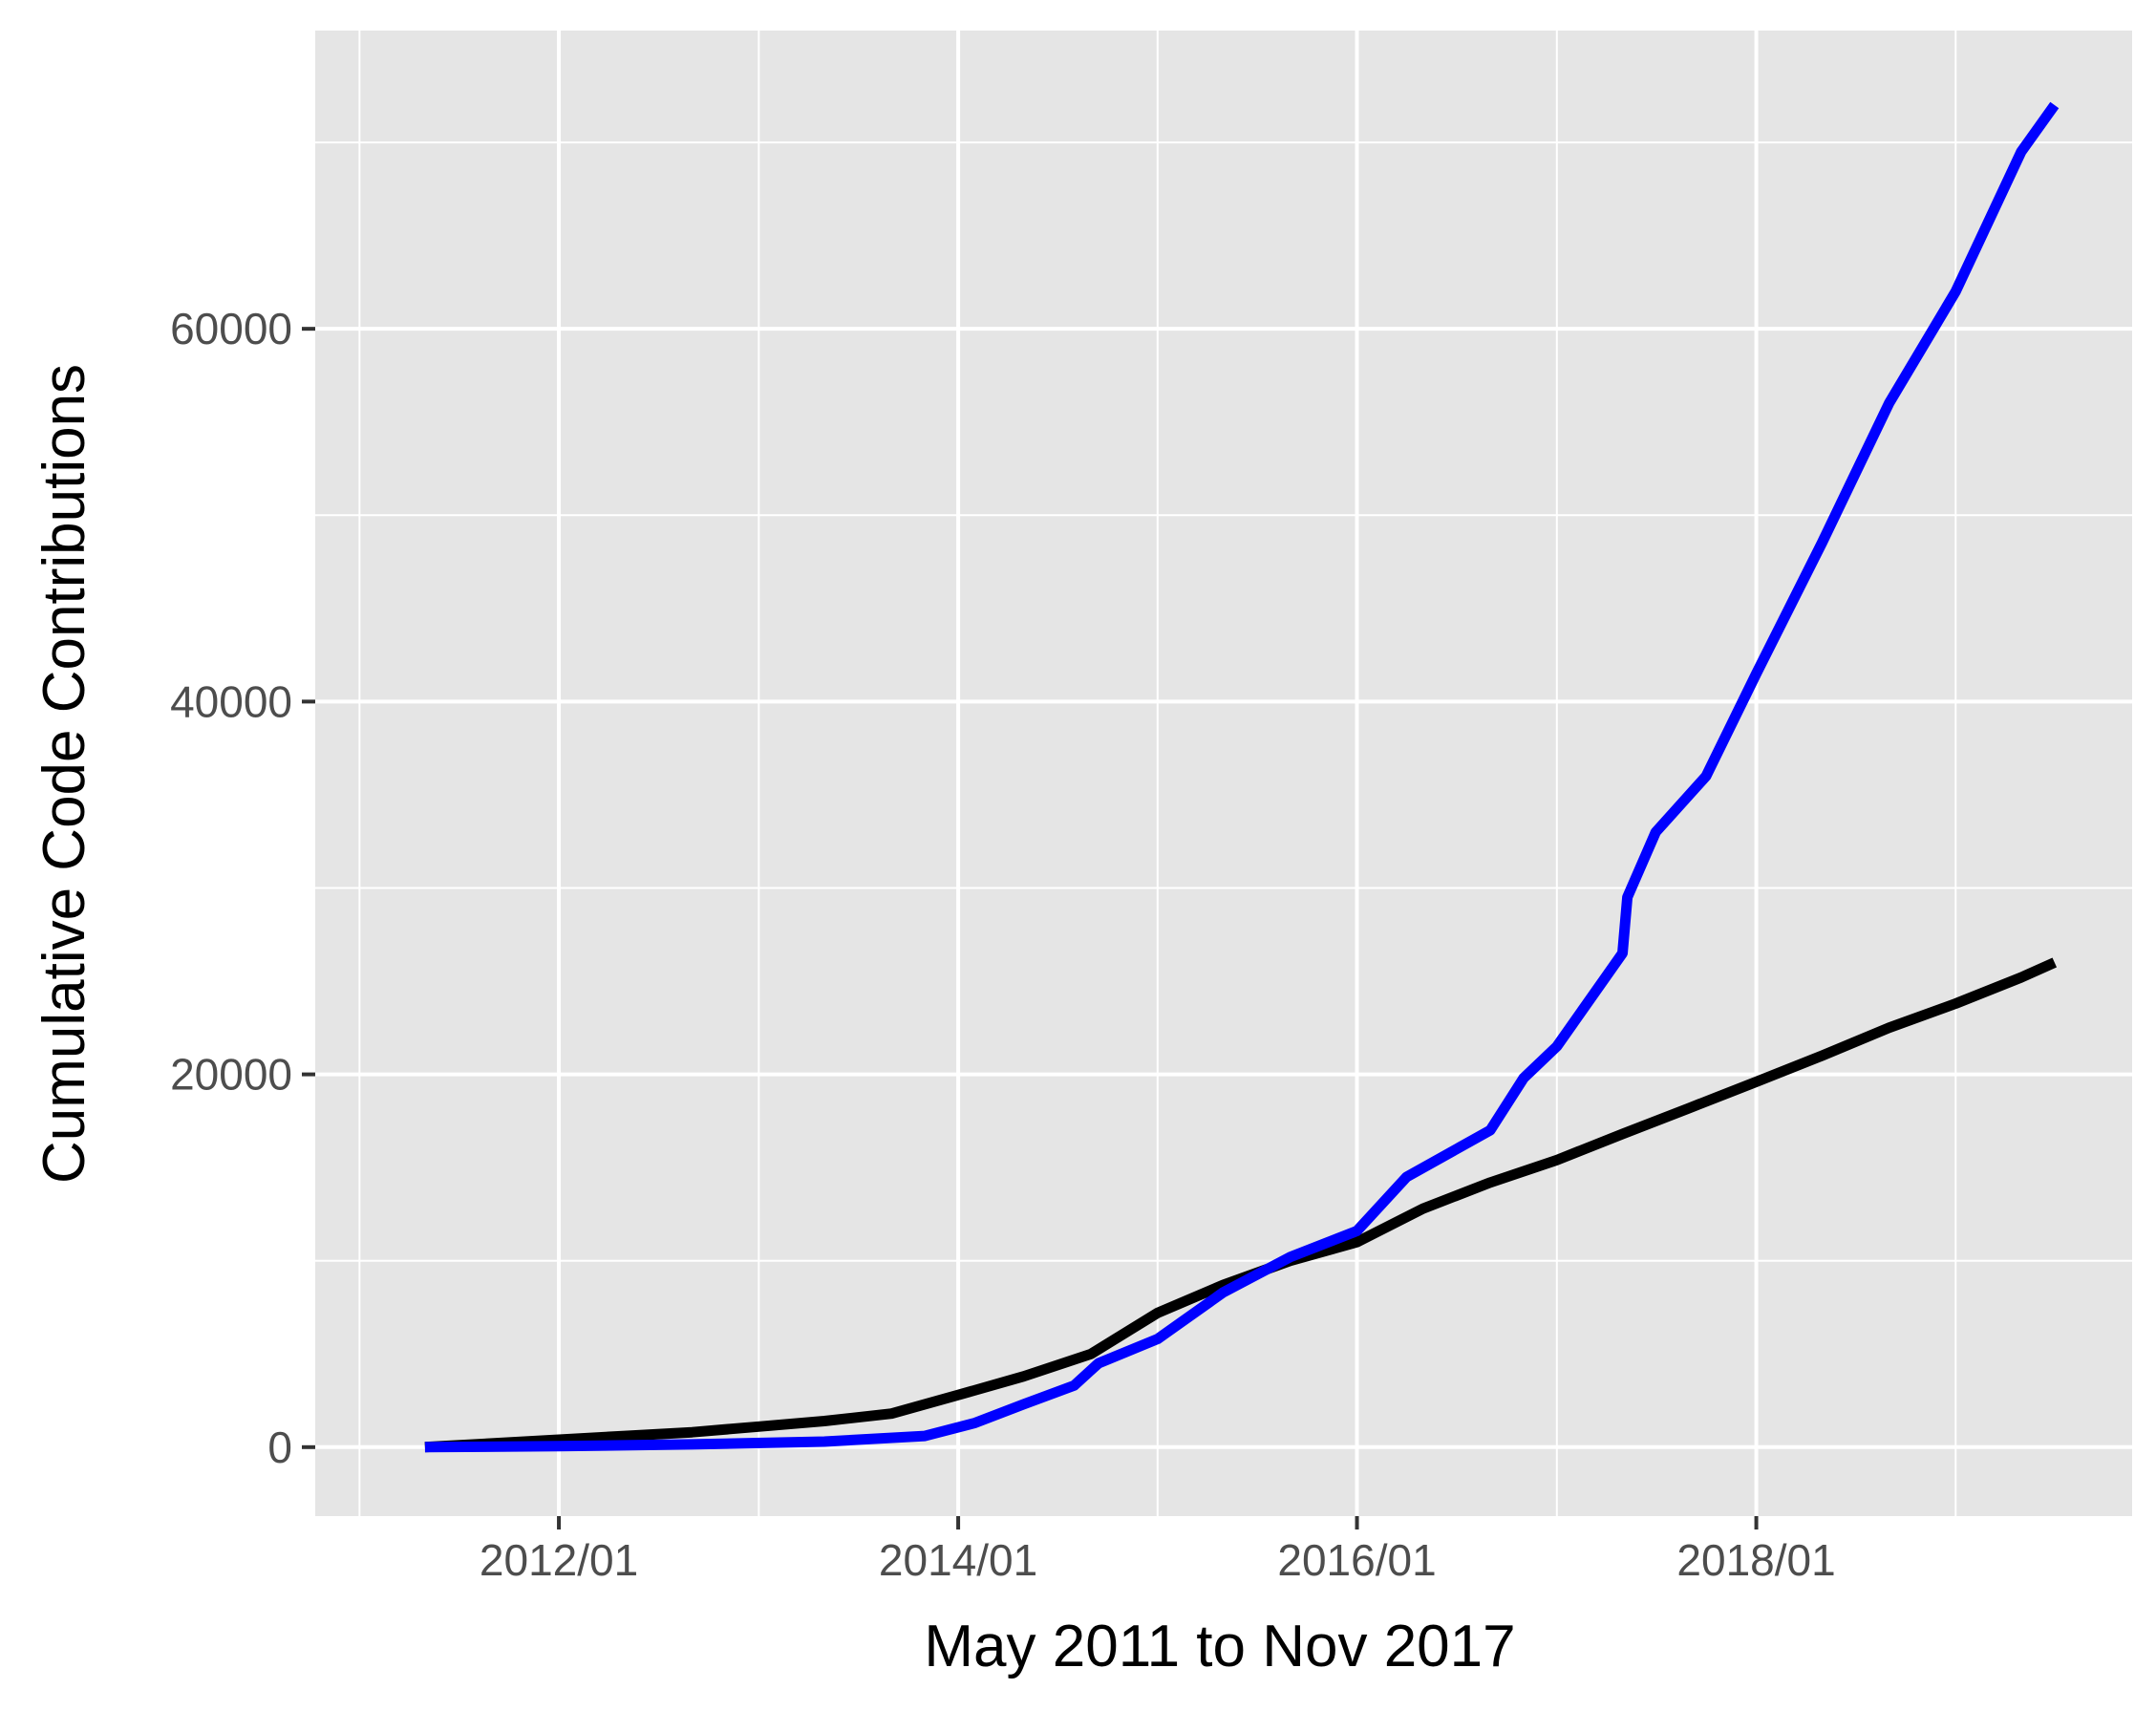 The image size is (2156, 1711). I want to click on y-tick-label: 40000, so click(231, 701).